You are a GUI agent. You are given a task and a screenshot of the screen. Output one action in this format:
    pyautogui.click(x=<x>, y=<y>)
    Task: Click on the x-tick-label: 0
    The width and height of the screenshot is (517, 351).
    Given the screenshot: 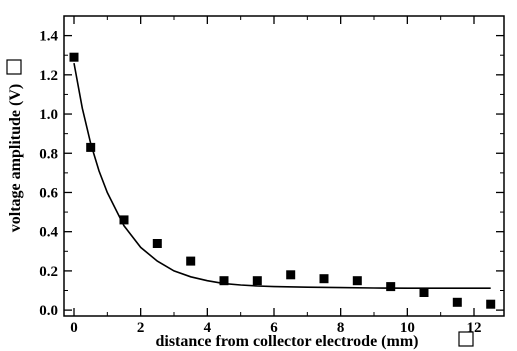 What is the action you would take?
    pyautogui.click(x=74, y=328)
    